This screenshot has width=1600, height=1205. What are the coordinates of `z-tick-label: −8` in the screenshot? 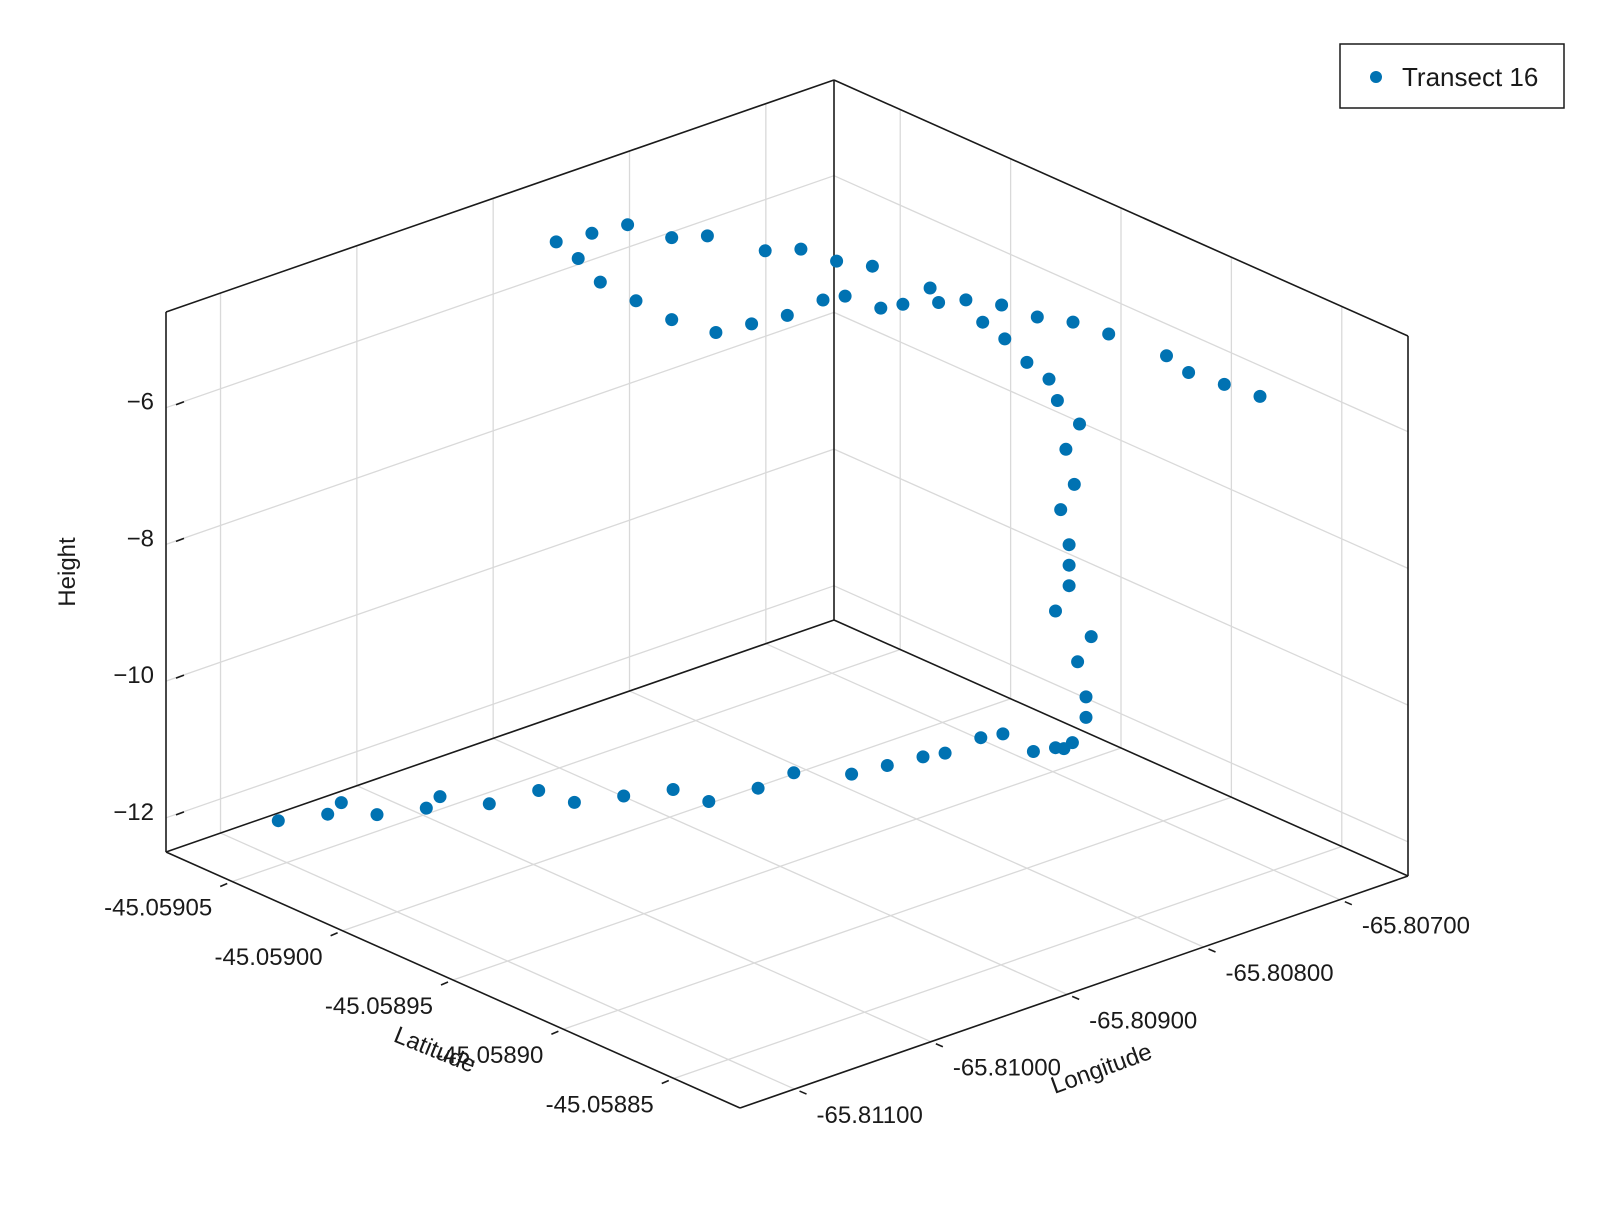 It's located at (140, 538).